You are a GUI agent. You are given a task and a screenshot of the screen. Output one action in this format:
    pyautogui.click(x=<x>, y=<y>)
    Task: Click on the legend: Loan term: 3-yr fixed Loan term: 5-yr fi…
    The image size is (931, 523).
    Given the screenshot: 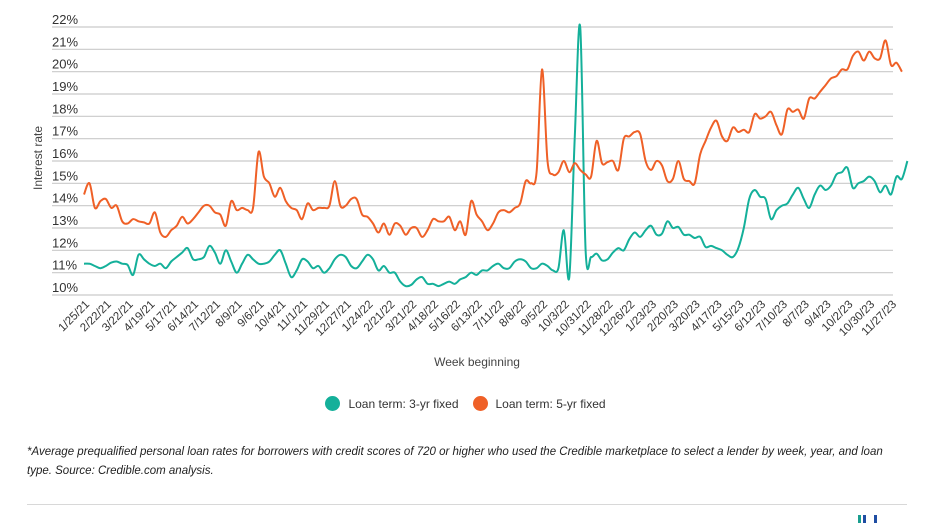 What is the action you would take?
    pyautogui.click(x=465, y=403)
    